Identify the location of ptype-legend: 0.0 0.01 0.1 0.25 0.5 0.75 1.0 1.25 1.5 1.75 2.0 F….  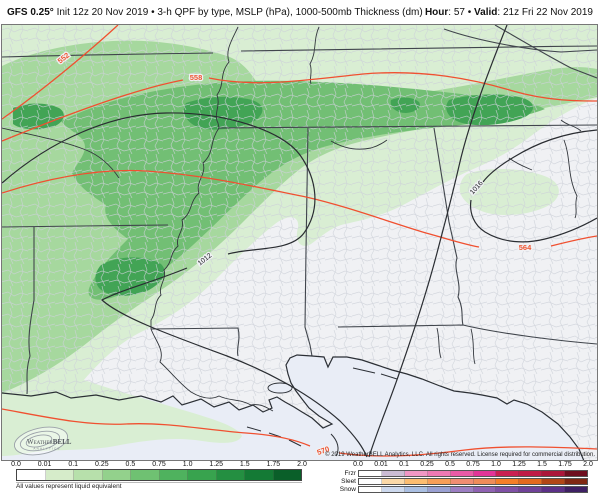
(468, 477).